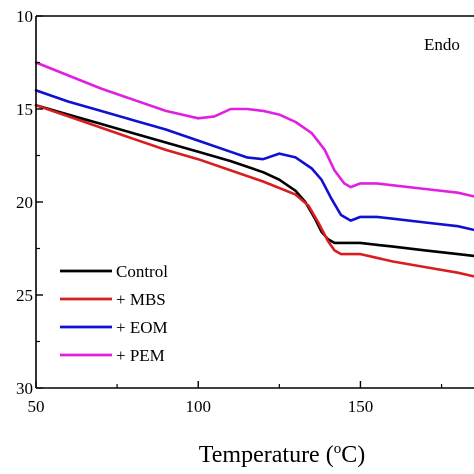  What do you see at coordinates (142, 271) in the screenshot?
I see `legend-label-0: Control` at bounding box center [142, 271].